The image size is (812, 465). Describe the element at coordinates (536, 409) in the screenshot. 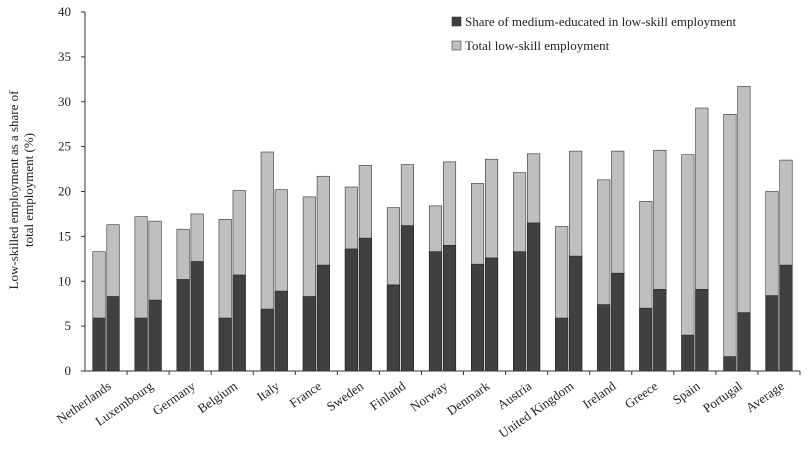

I see `x-category-label: United Kingdom` at that location.